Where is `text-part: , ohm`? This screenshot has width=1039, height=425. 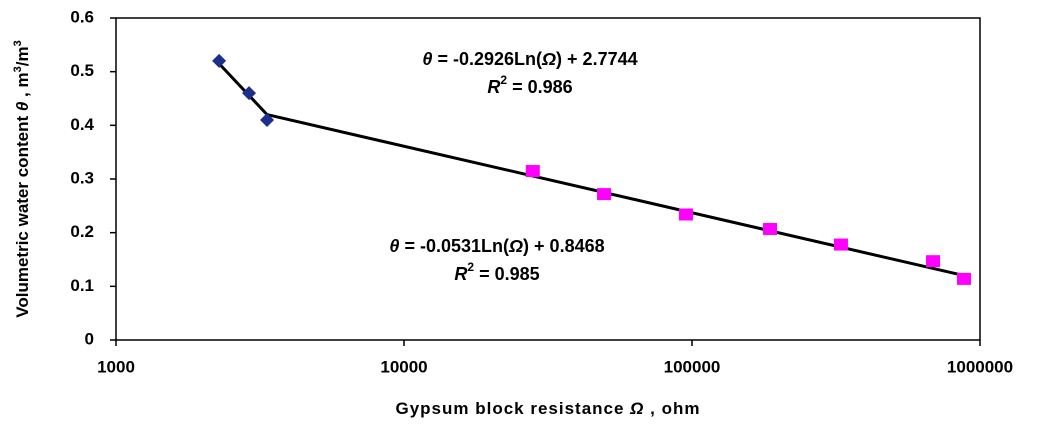 text-part: , ohm is located at coordinates (672, 408).